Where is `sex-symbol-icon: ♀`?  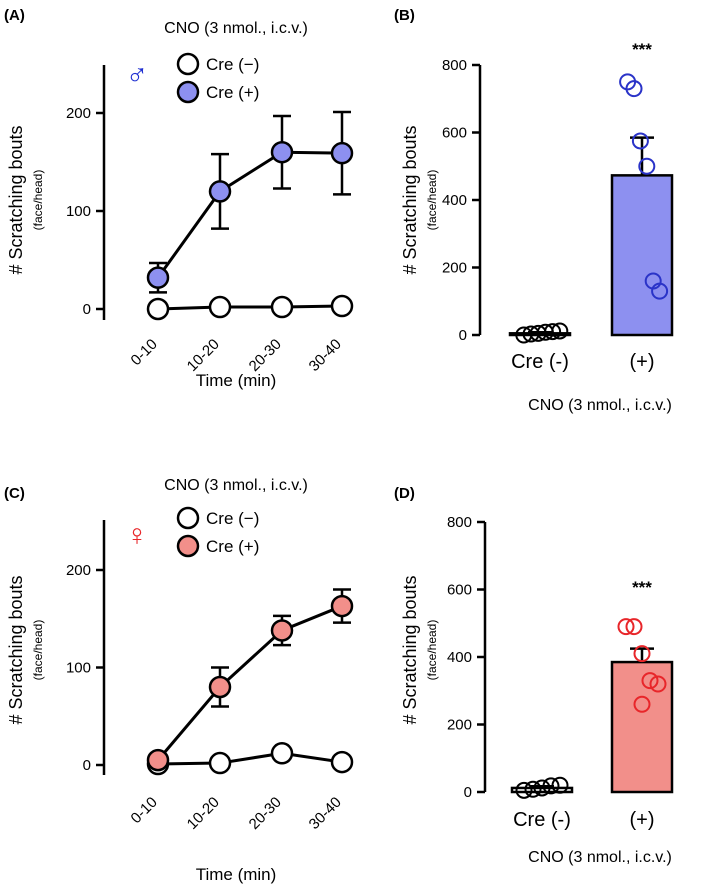
sex-symbol-icon: ♀ is located at coordinates (137, 535).